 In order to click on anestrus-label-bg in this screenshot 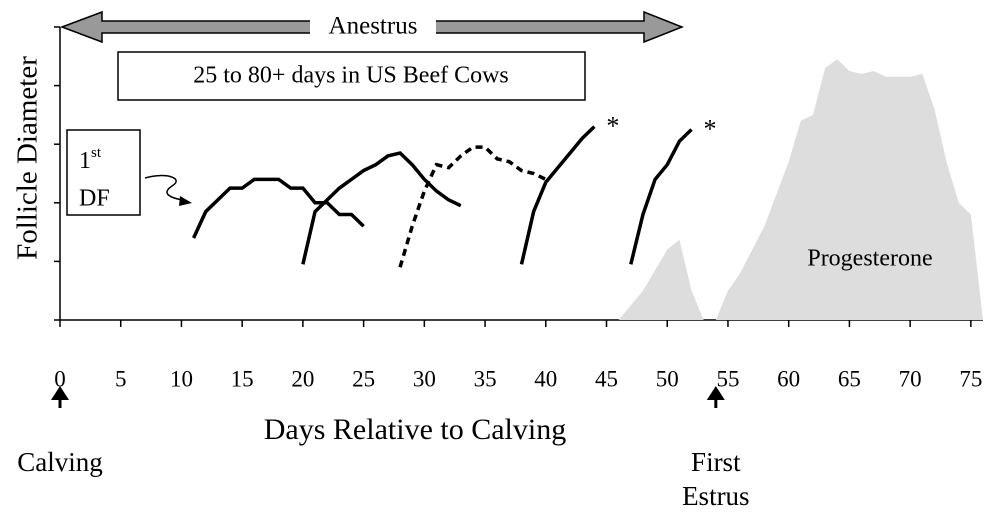, I will do `click(373, 27)`.